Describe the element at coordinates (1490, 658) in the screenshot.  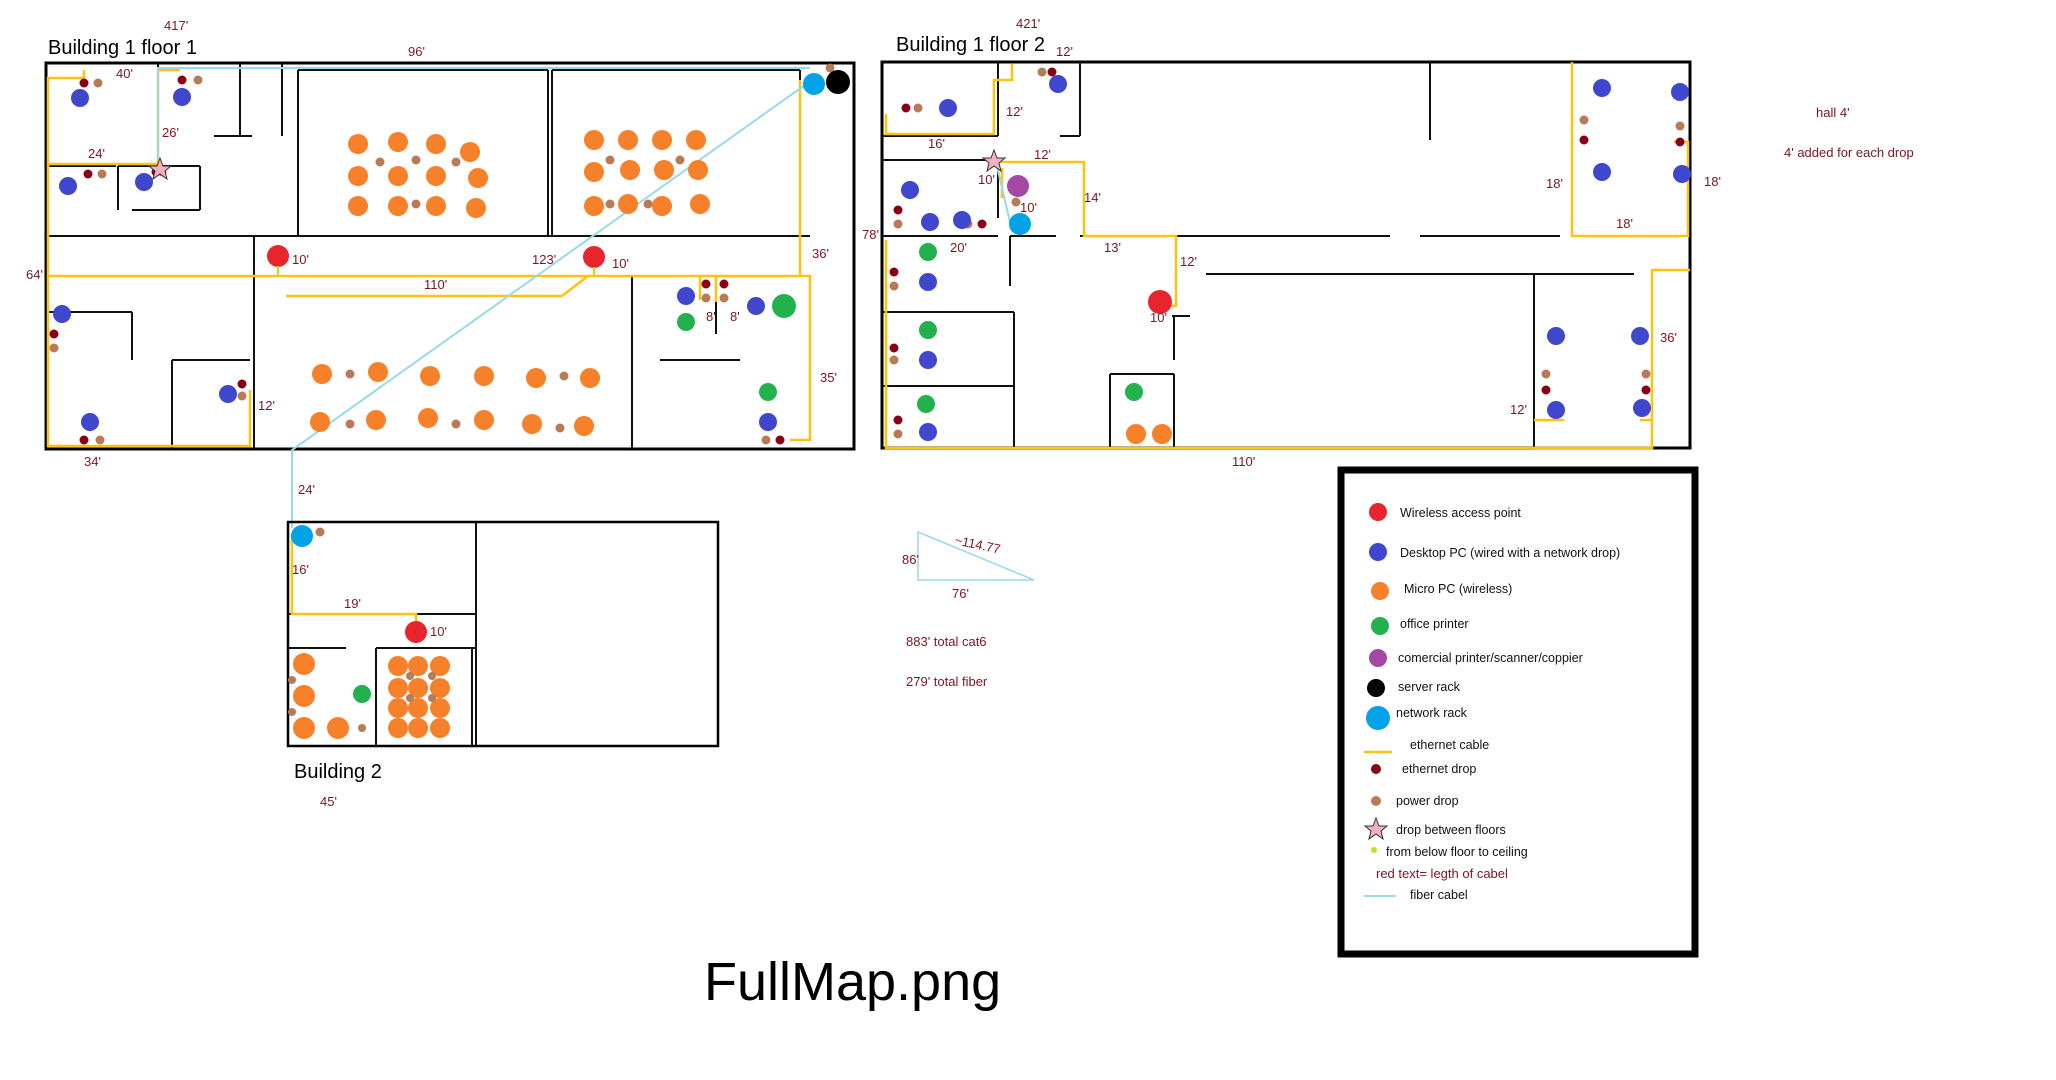
I see `legend-label: comercial printer/scanner/coppier` at that location.